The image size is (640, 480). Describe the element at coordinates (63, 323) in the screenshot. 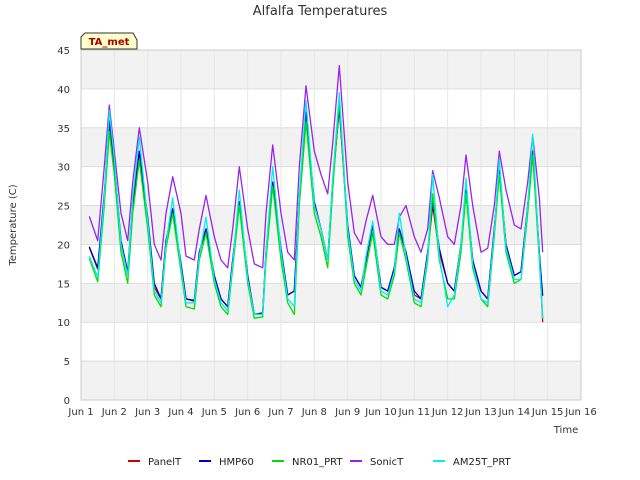

I see `y-tick-label: 10` at that location.